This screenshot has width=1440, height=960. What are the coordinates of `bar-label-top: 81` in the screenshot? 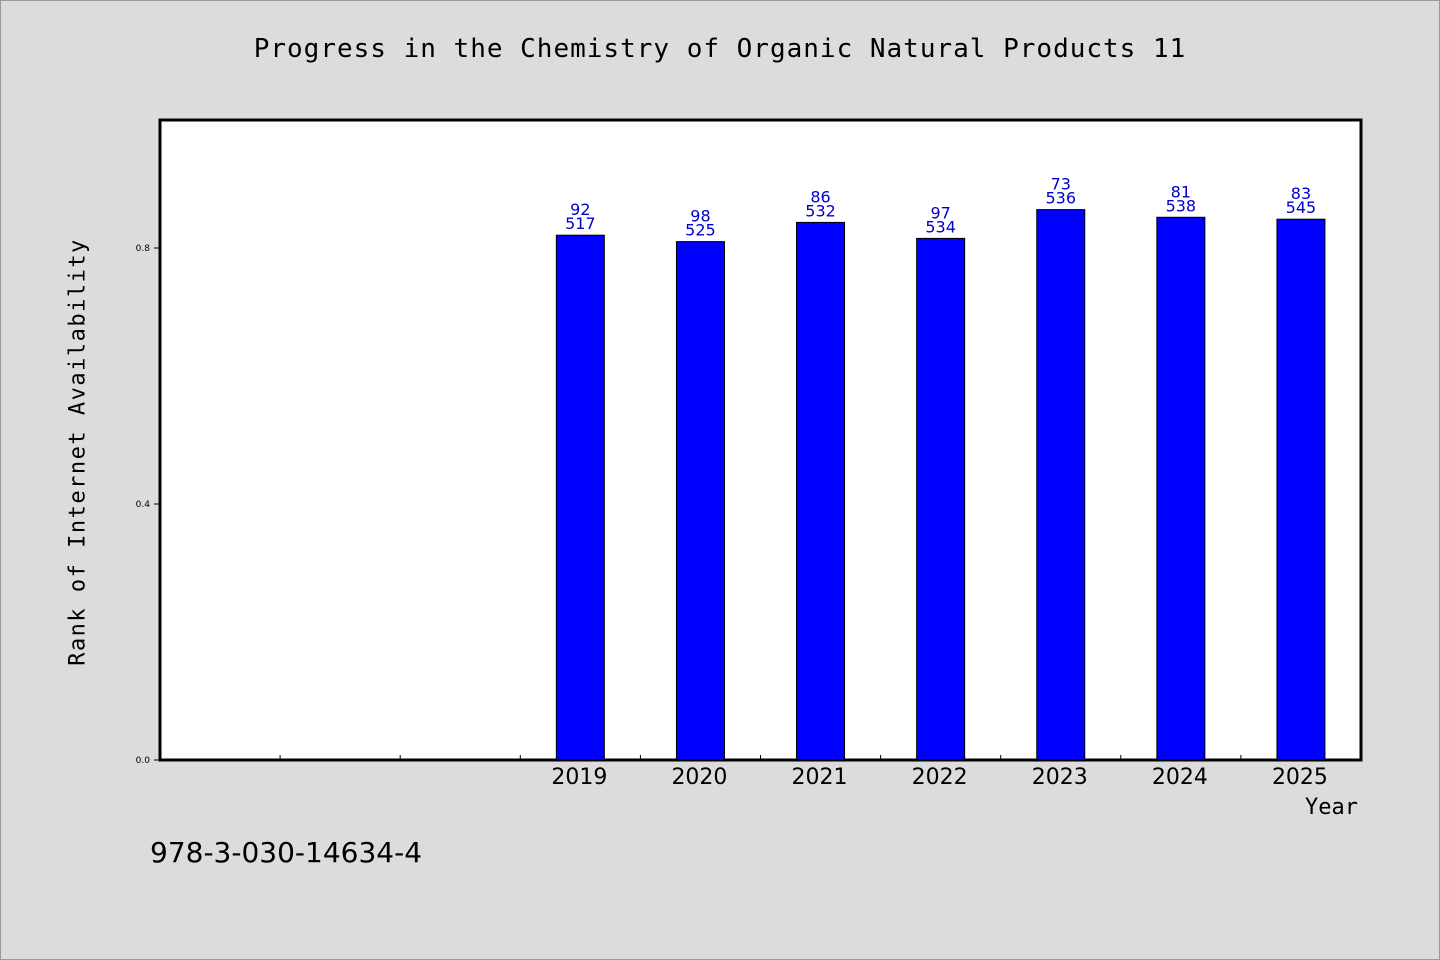 It's located at (1181, 191).